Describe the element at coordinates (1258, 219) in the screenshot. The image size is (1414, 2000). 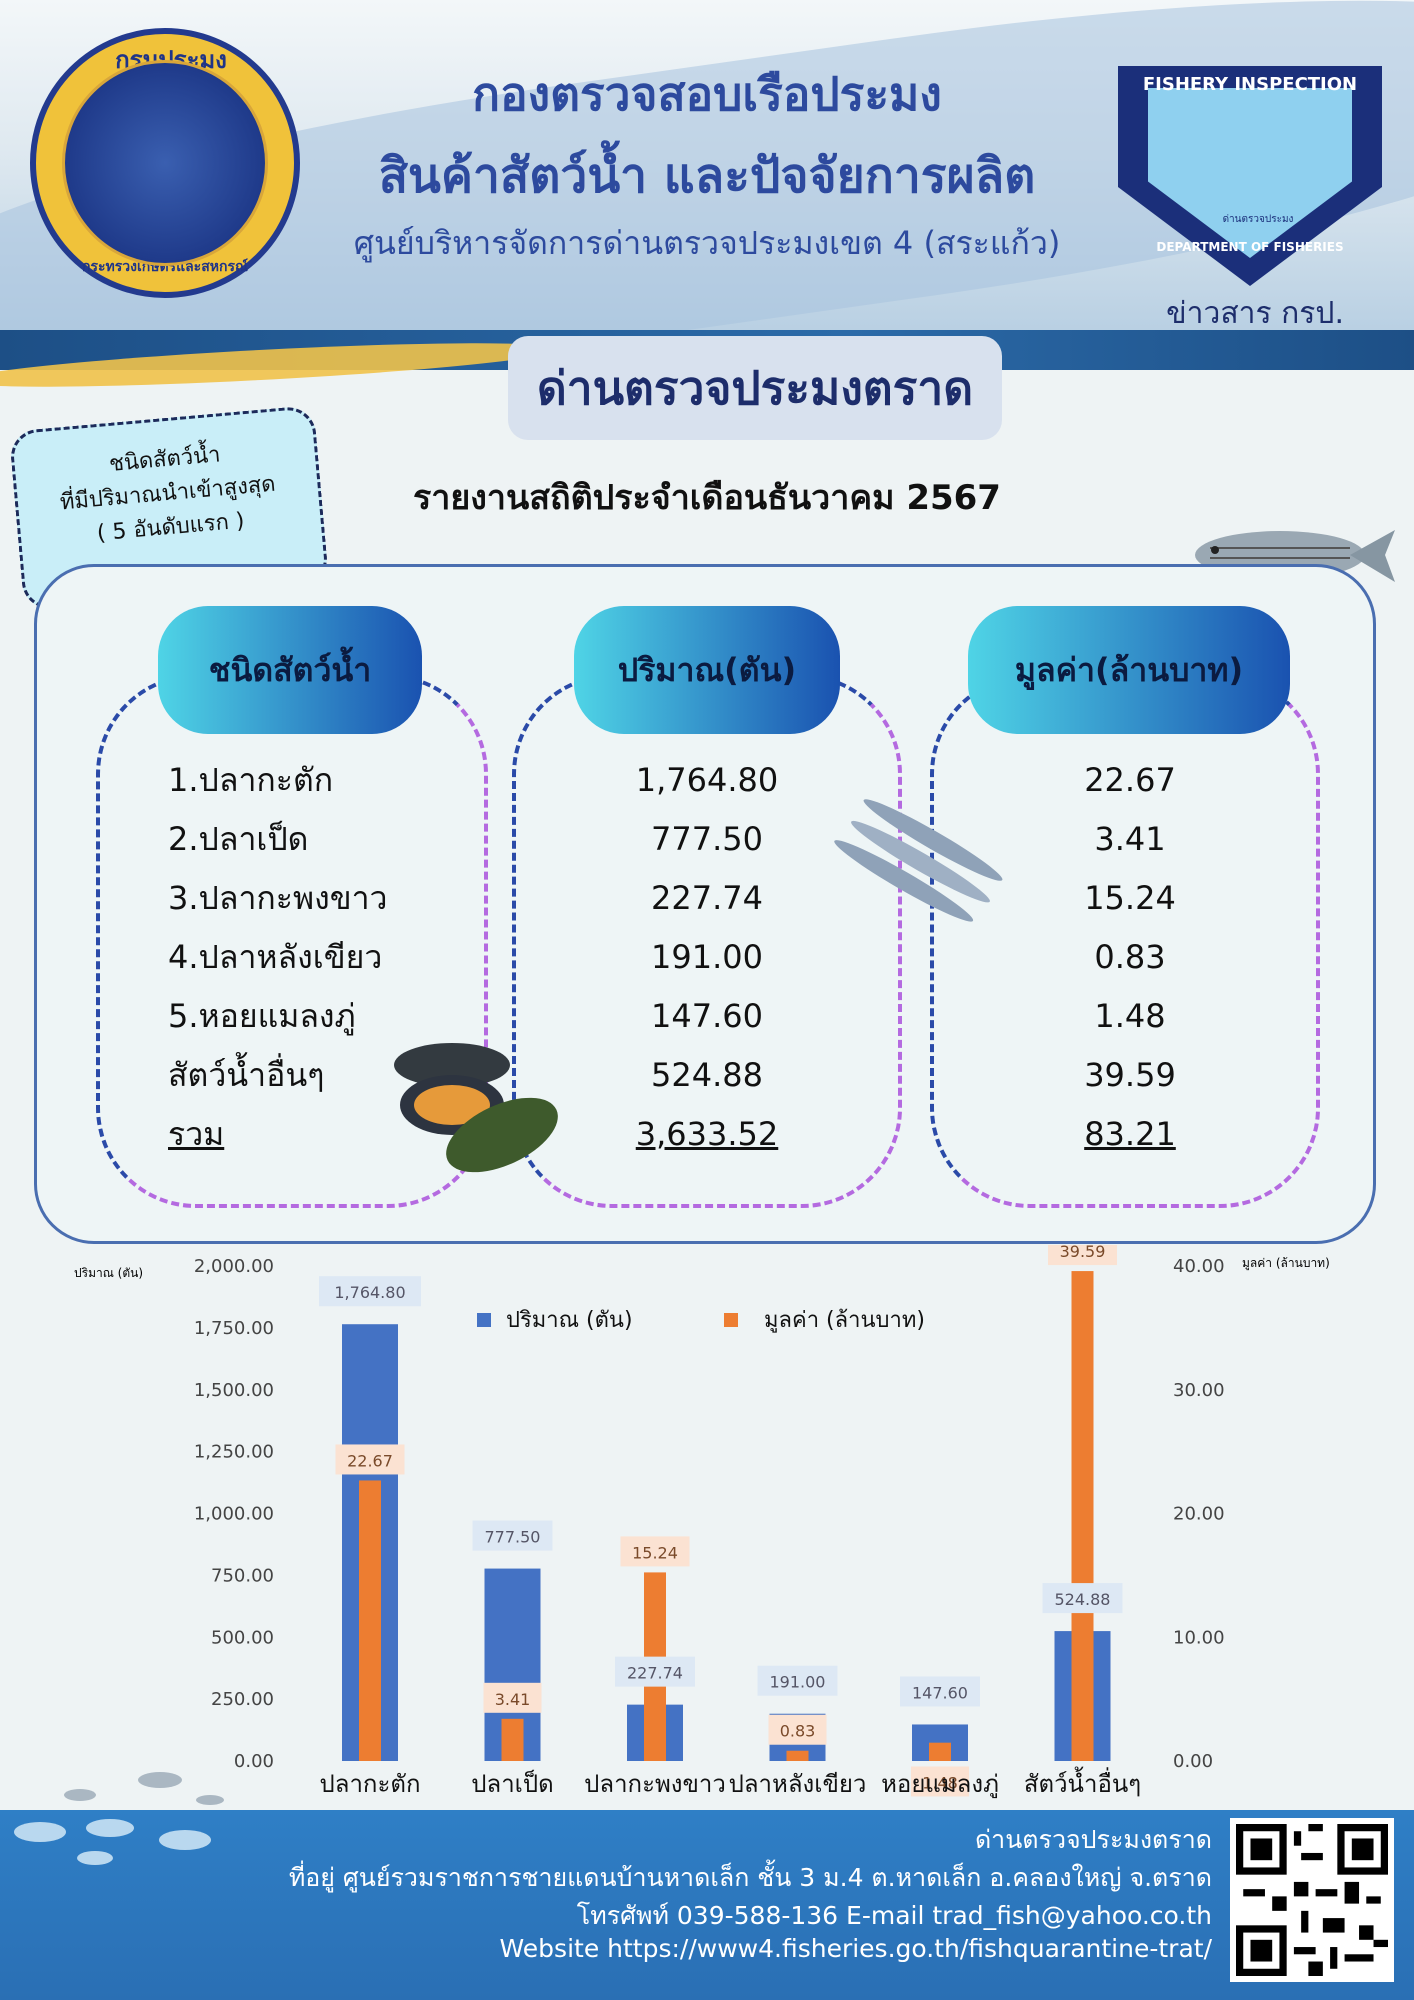
I see `logo-right-inner-text: ด่านตรวจประมง` at that location.